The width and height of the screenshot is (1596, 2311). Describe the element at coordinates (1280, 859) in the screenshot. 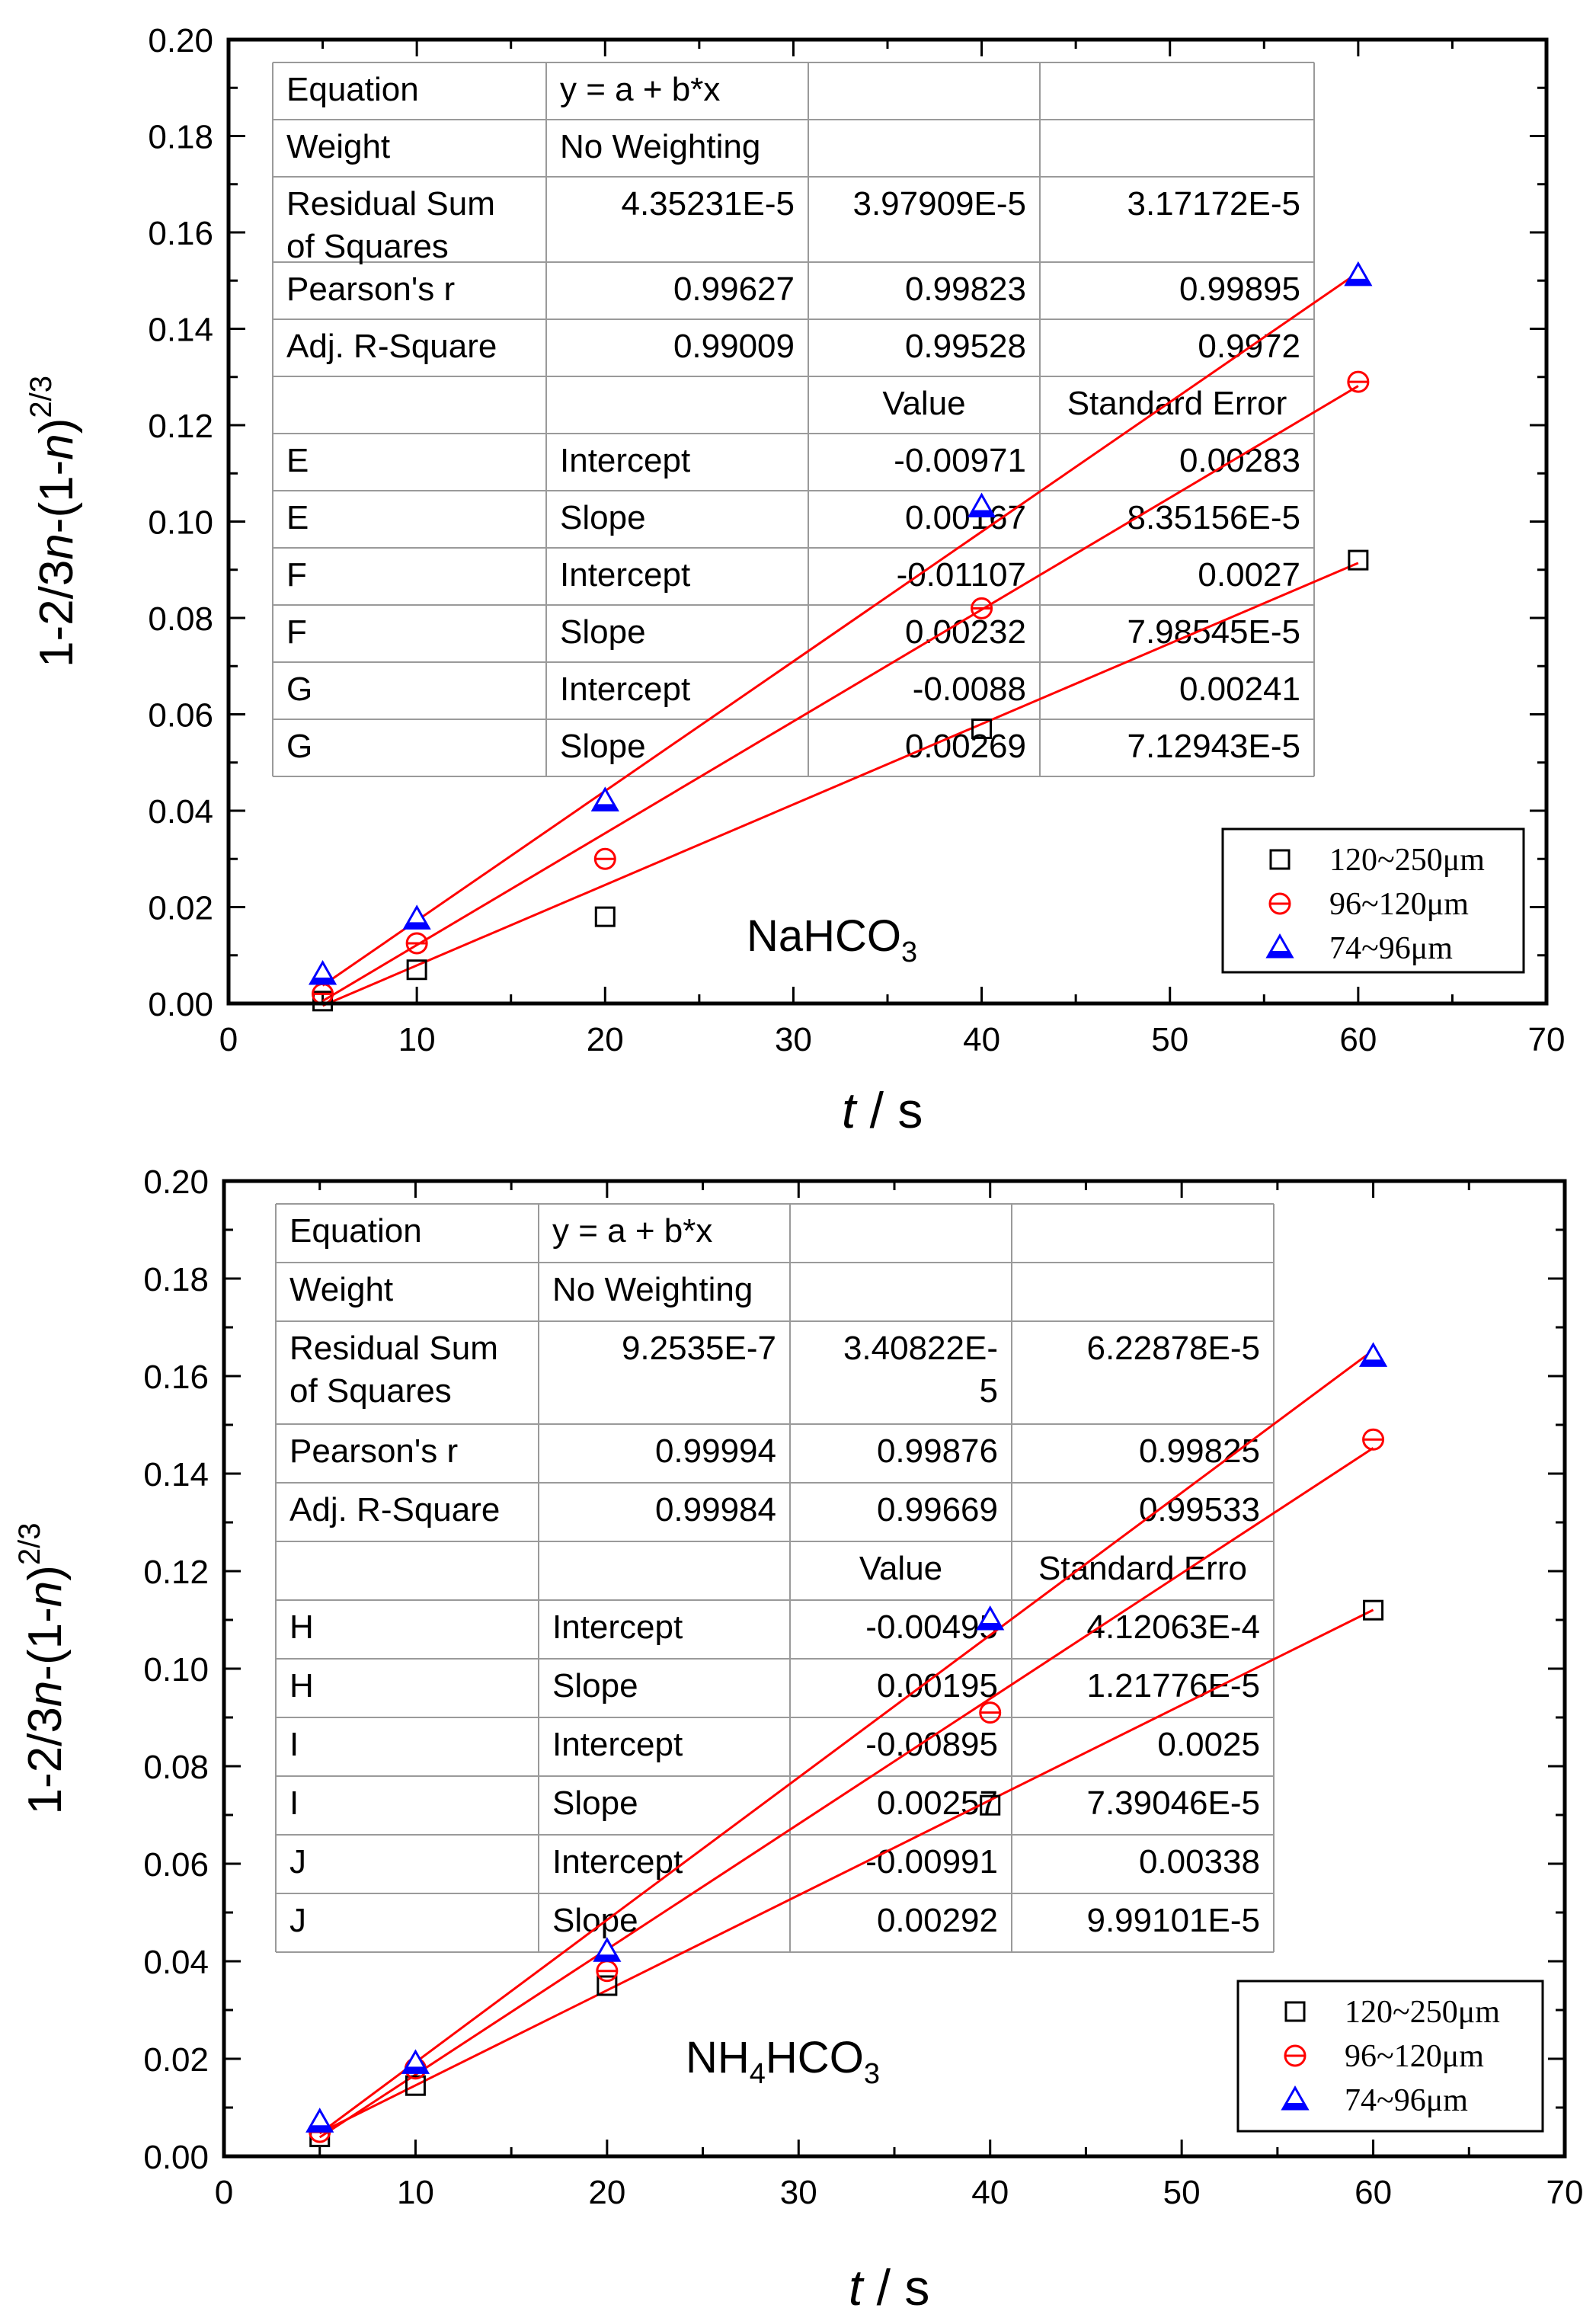

I see `legend-marker-square` at that location.